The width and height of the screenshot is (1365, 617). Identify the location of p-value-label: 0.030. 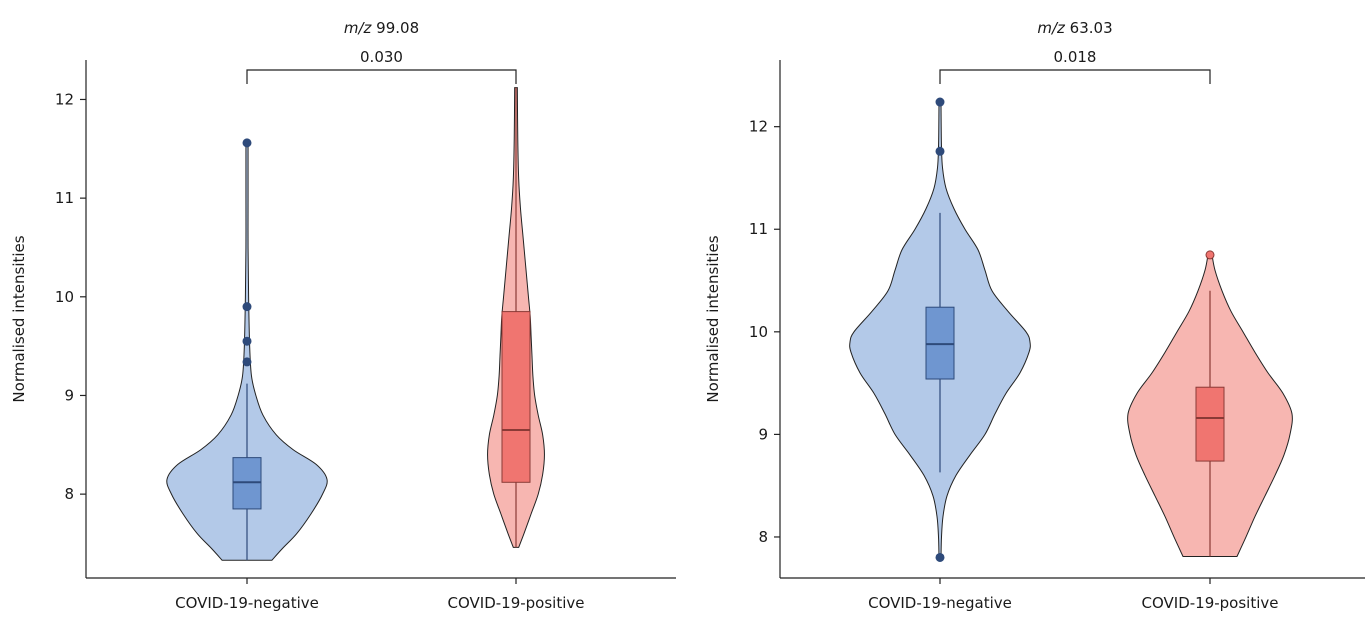
(381, 57).